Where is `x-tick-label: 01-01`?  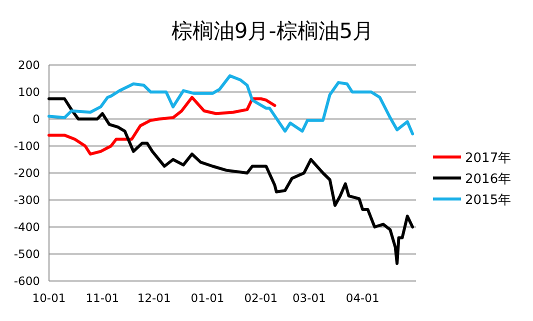 x-tick-label: 01-01 is located at coordinates (207, 298).